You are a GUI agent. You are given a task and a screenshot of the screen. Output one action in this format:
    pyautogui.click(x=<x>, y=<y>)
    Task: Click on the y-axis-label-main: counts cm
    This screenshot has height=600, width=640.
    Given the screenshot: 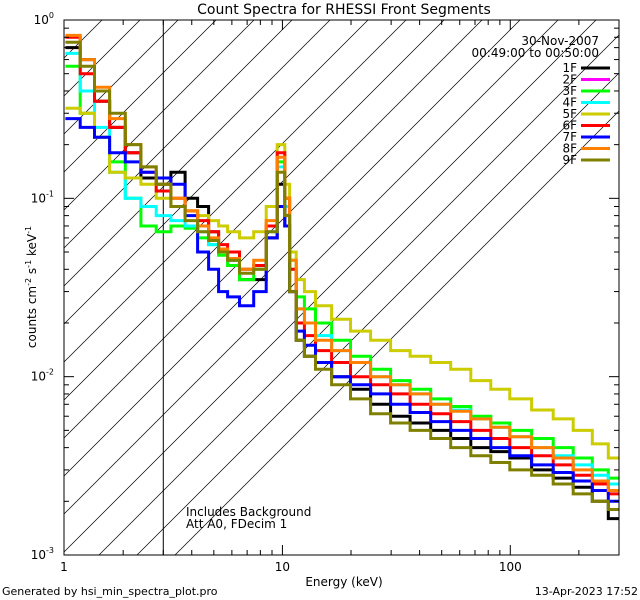 What is the action you would take?
    pyautogui.click(x=32, y=317)
    